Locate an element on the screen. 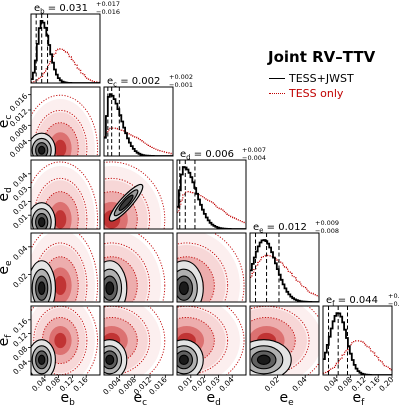 This screenshot has height=407, width=400. contour-panel-d-e is located at coordinates (211, 267).